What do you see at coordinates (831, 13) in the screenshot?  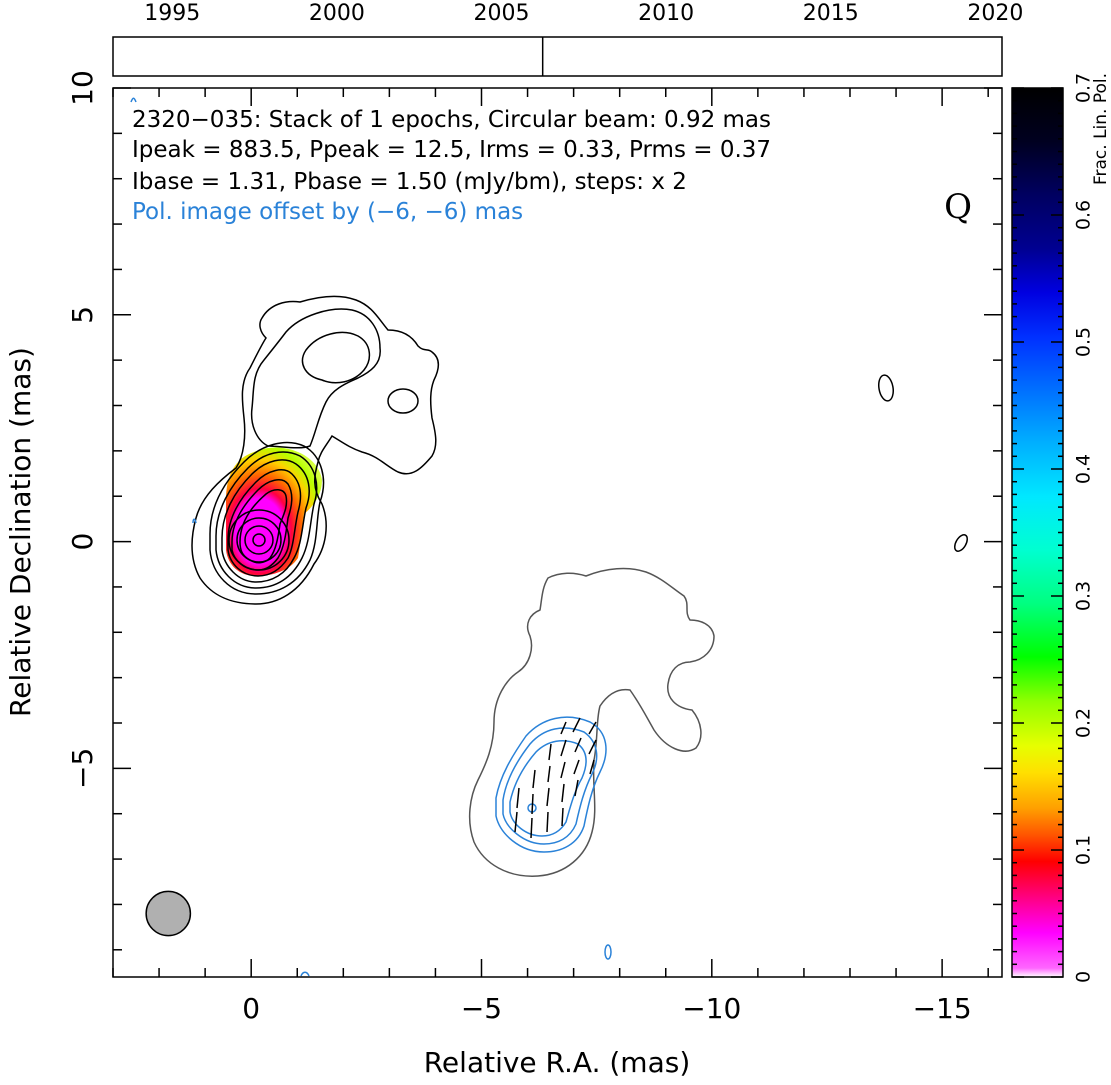 I see `timeline-tick-label: 2015` at bounding box center [831, 13].